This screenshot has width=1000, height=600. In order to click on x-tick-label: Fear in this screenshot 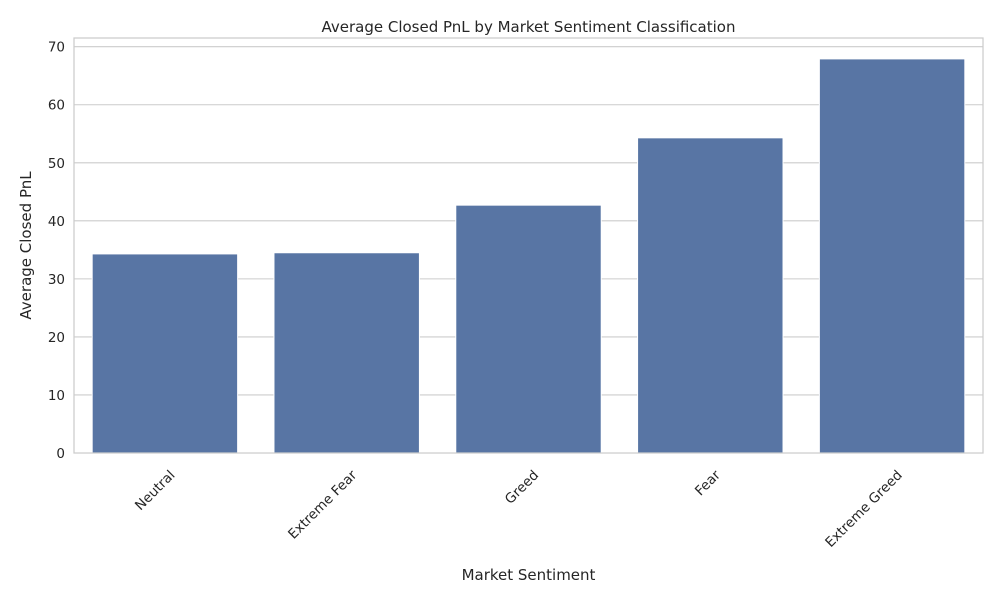, I will do `click(708, 483)`.